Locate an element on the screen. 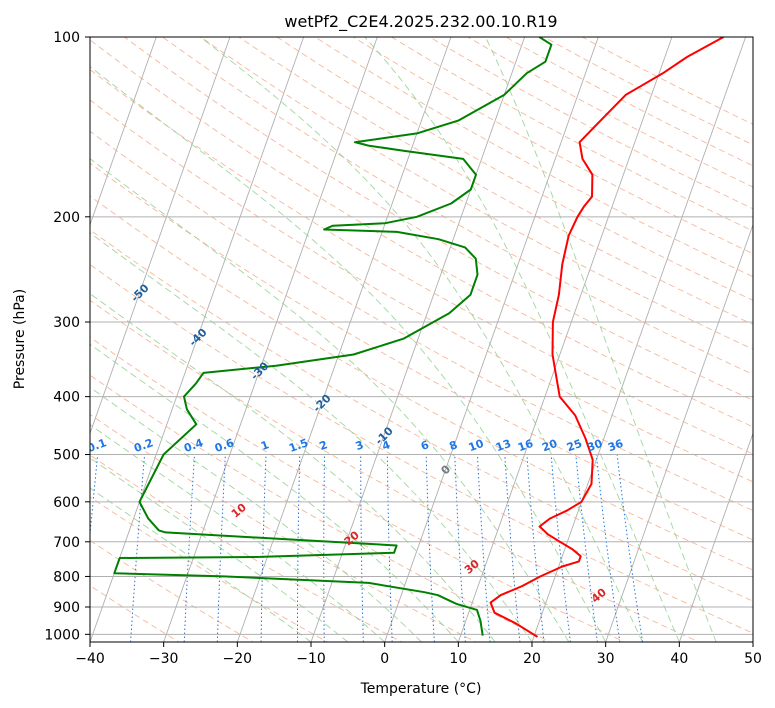  mixing-ratio-label: 25 is located at coordinates (574, 445).